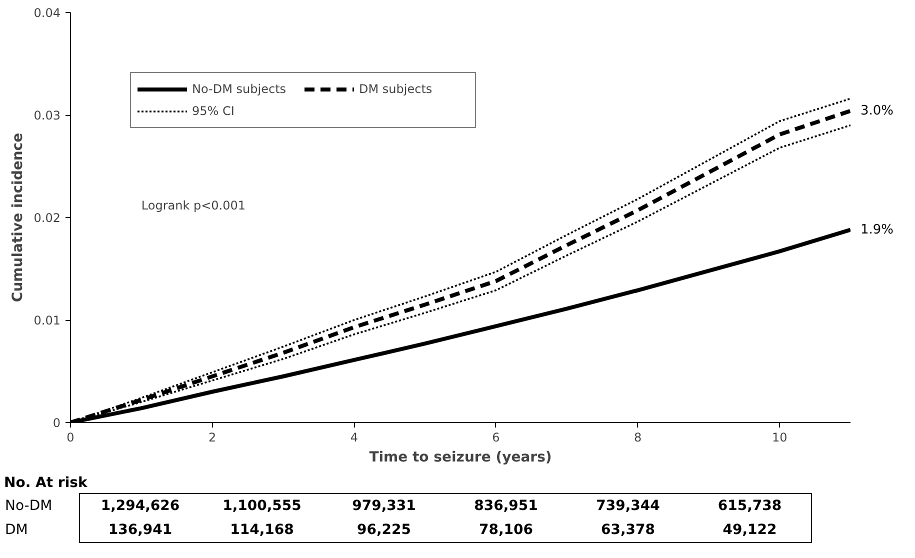 The width and height of the screenshot is (915, 558). What do you see at coordinates (212, 437) in the screenshot?
I see `x-tick-label: 2` at bounding box center [212, 437].